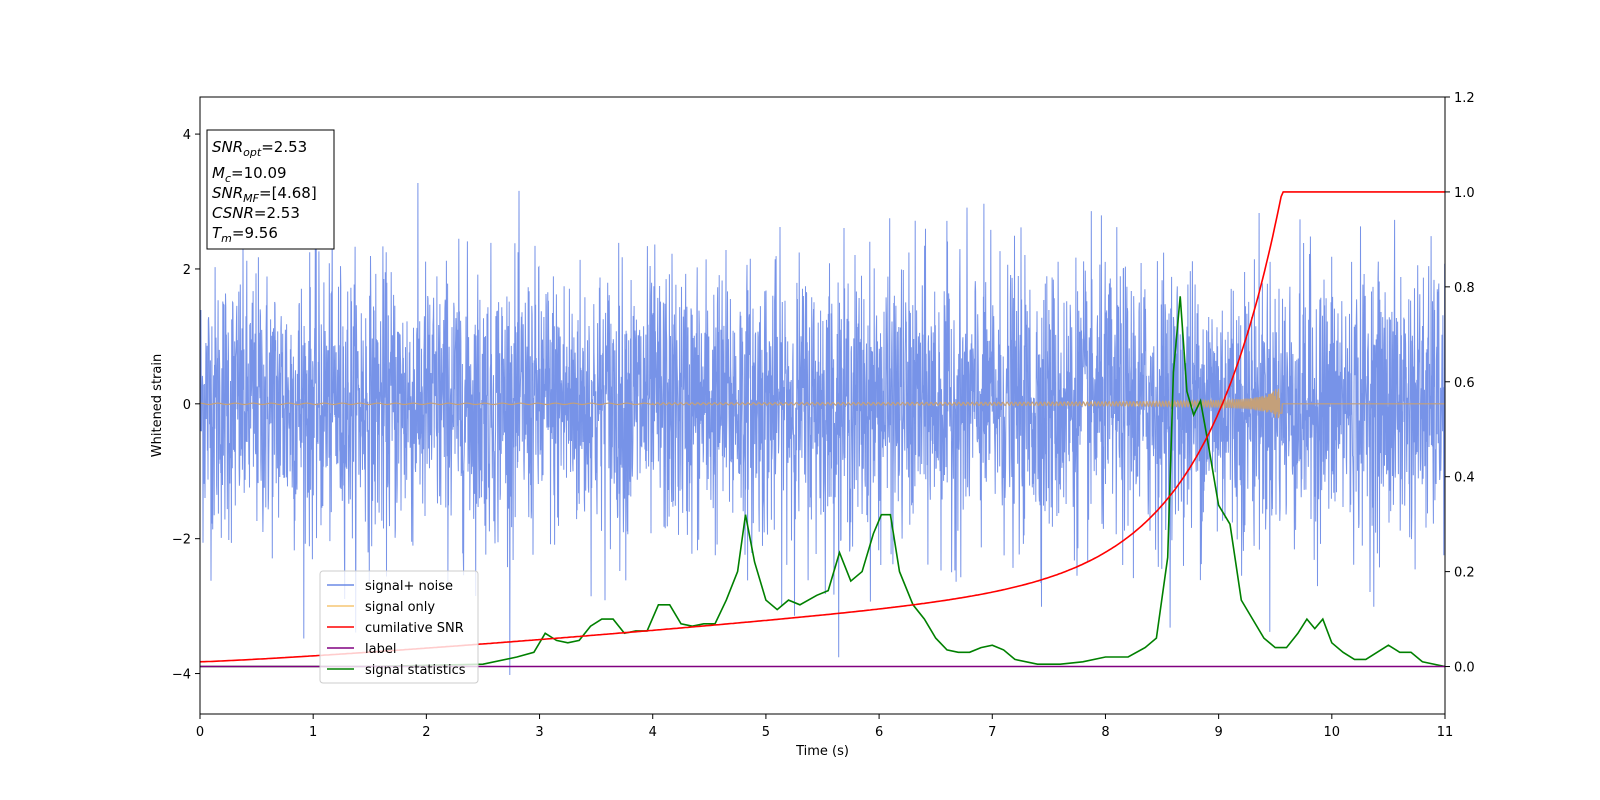 This screenshot has width=1600, height=800. What do you see at coordinates (181, 675) in the screenshot?
I see `y-tick-label: −4` at bounding box center [181, 675].